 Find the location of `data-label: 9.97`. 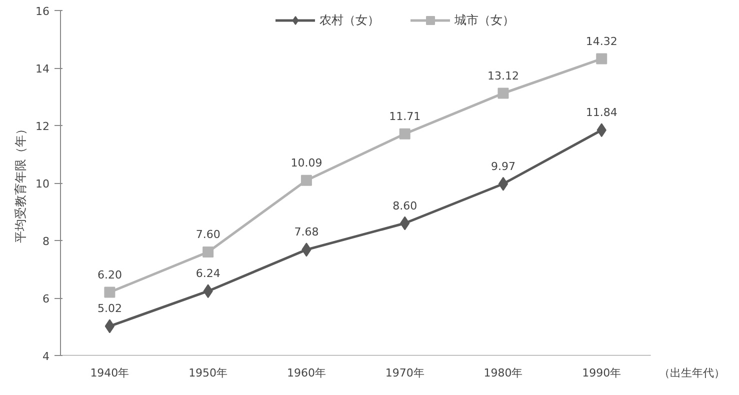

data-label: 9.97 is located at coordinates (503, 166).